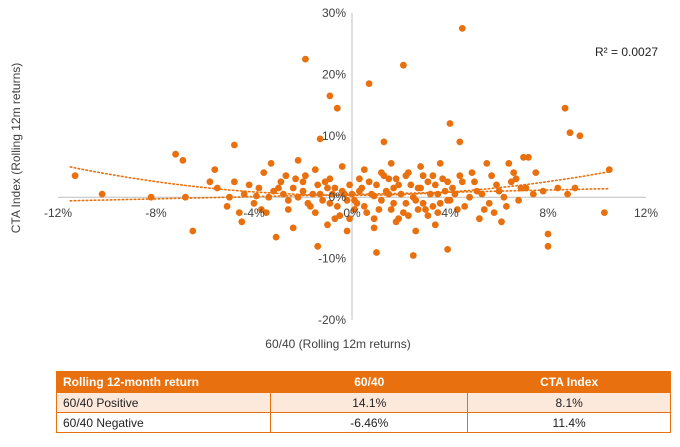 Image resolution: width=680 pixels, height=447 pixels. I want to click on y-tick-label: -10%, so click(332, 259).